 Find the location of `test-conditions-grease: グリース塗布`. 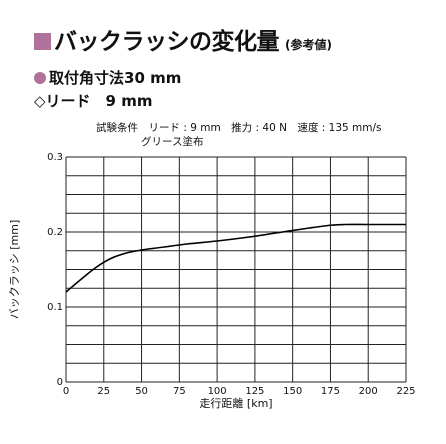

test-conditions-grease: グリース塗布 is located at coordinates (172, 142).